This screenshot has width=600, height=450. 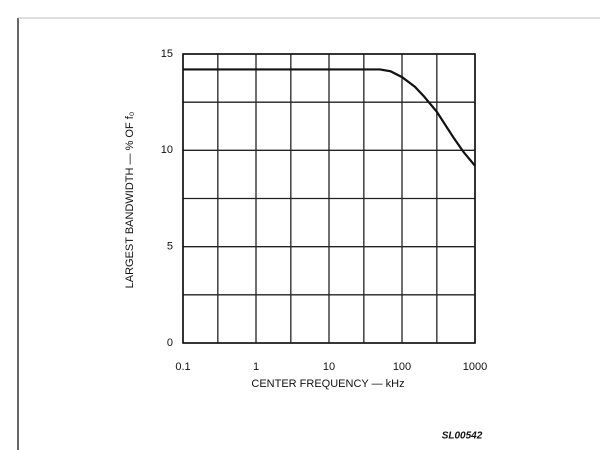 I want to click on x-tick-label: 0.1, so click(x=182, y=367).